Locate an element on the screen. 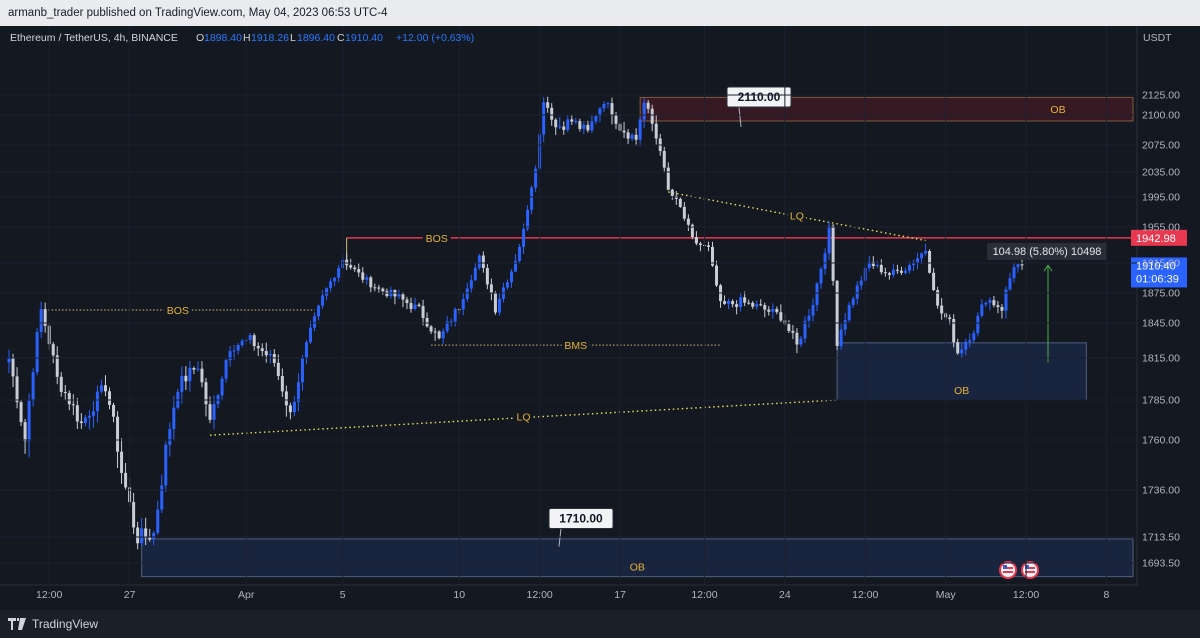 The image size is (1200, 638). order-block-label: OB is located at coordinates (637, 568).